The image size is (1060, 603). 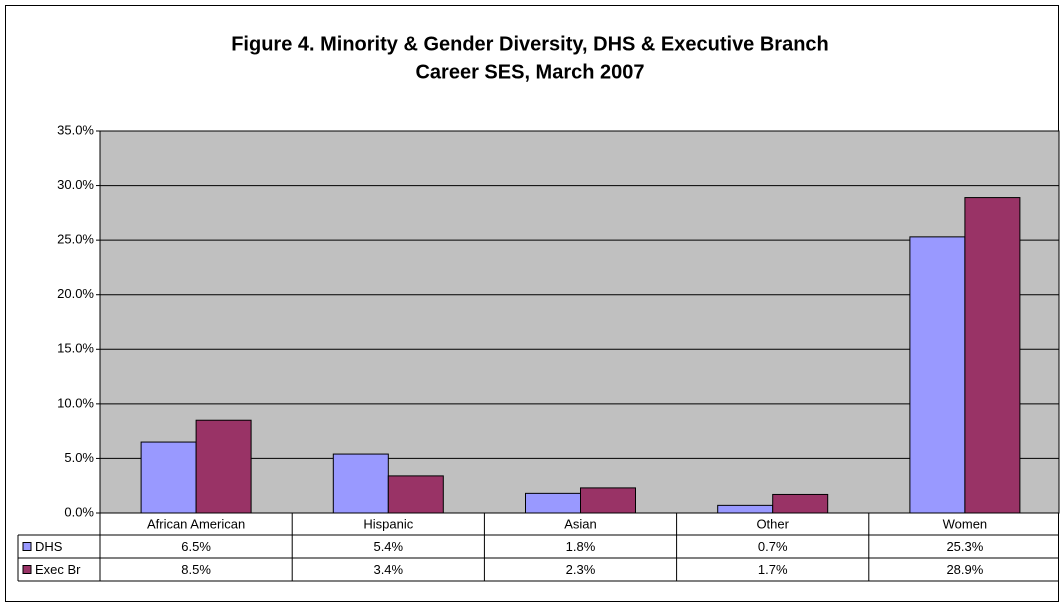 What do you see at coordinates (772, 523) in the screenshot?
I see `x-tick-label: Other` at bounding box center [772, 523].